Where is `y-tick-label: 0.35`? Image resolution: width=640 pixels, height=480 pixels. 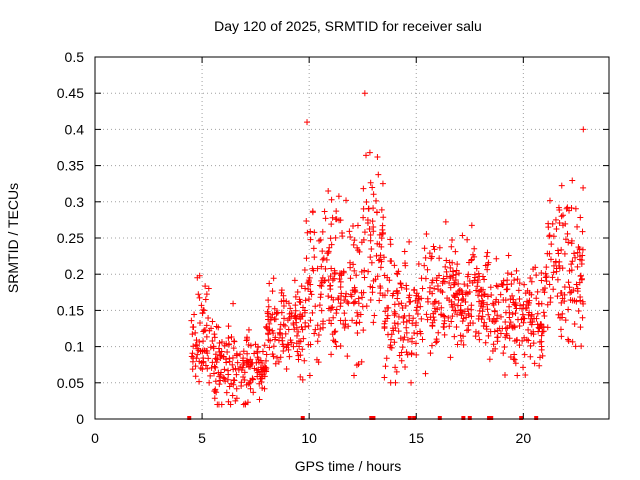 y-tick-label: 0.35 is located at coordinates (70, 166).